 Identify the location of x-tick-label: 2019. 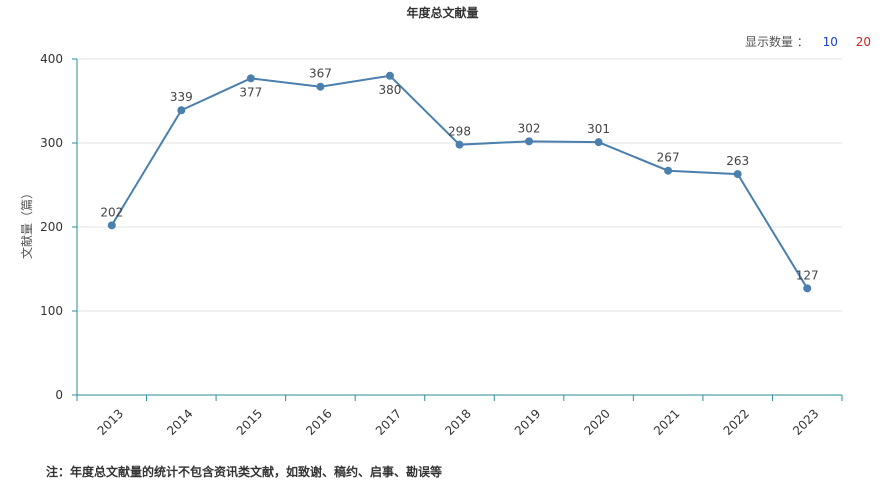
(527, 421).